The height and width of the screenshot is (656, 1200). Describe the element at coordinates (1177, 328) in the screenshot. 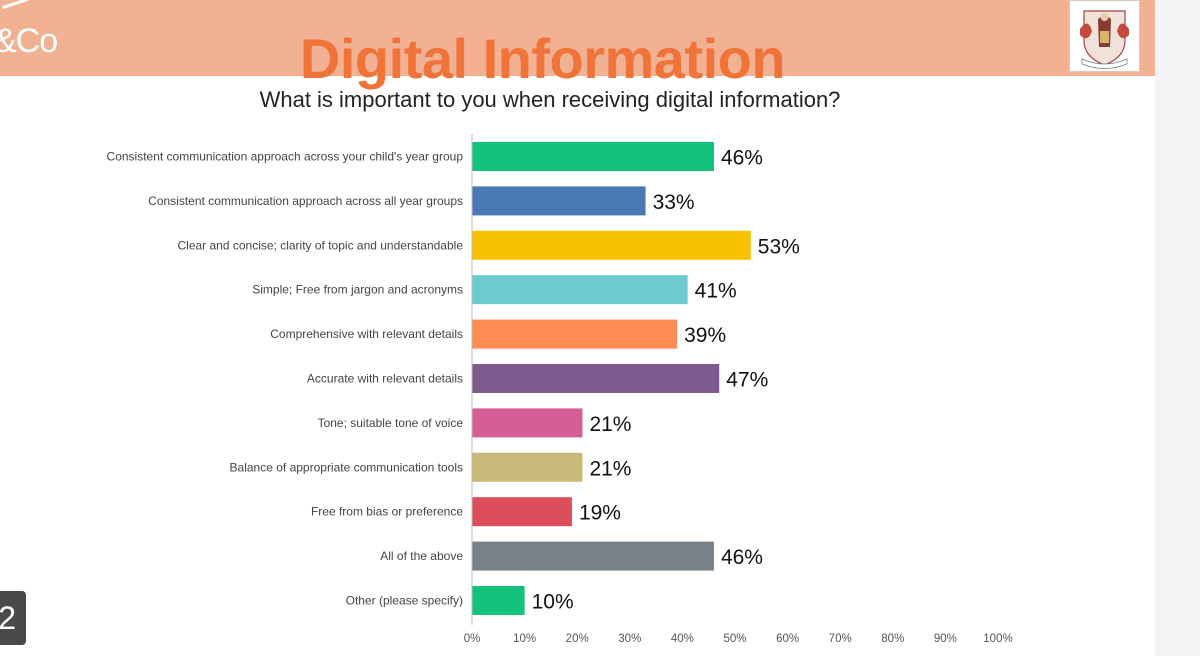

I see `side-panel` at that location.